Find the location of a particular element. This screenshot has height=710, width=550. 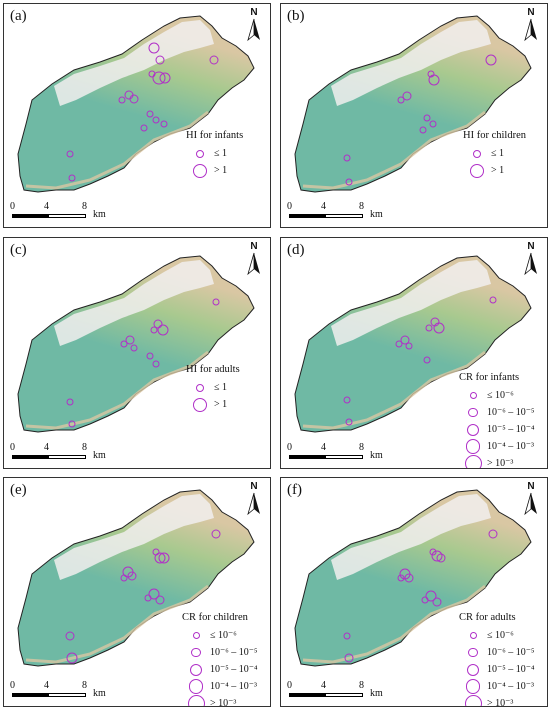

panel-label: (c) is located at coordinates (18, 250).